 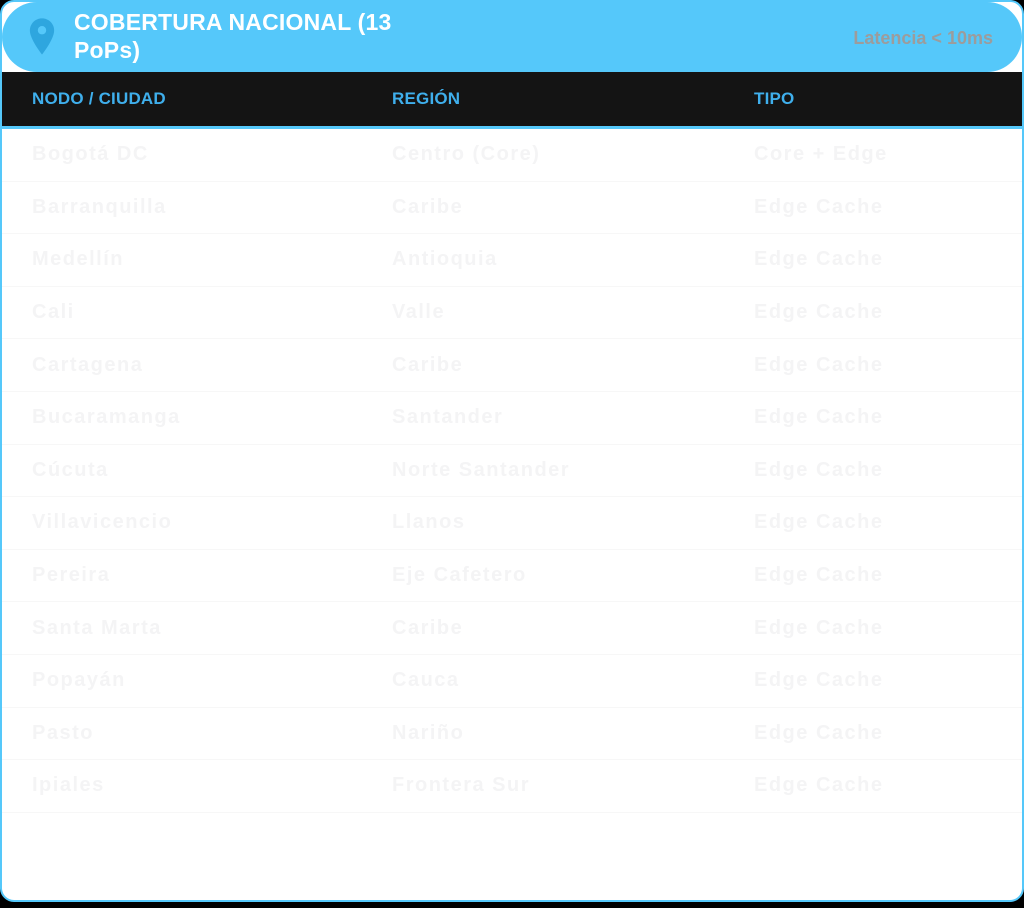 What do you see at coordinates (512, 523) in the screenshot?
I see `table-row: Villavicencio Llanos Edge Cache` at bounding box center [512, 523].